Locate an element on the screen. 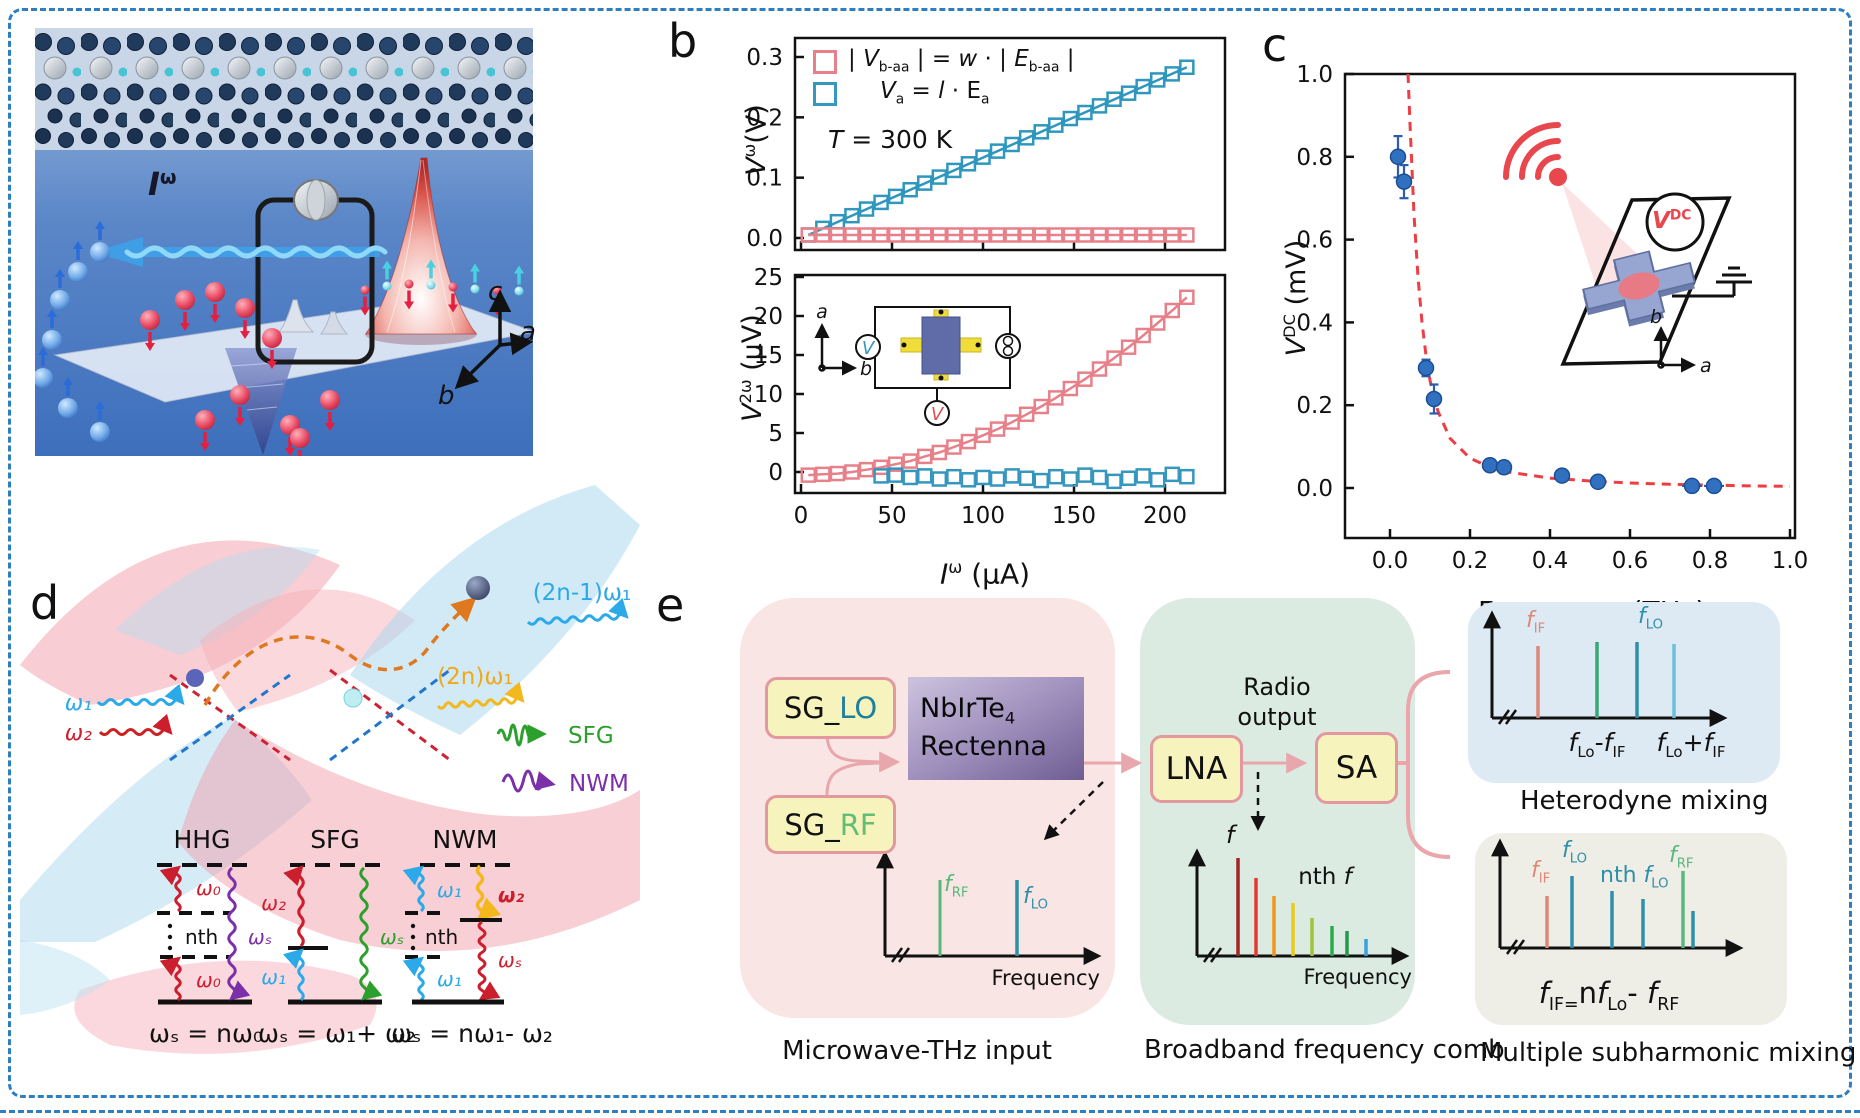  voltmeter-longitudinal-label: V is located at coordinates (938, 414).